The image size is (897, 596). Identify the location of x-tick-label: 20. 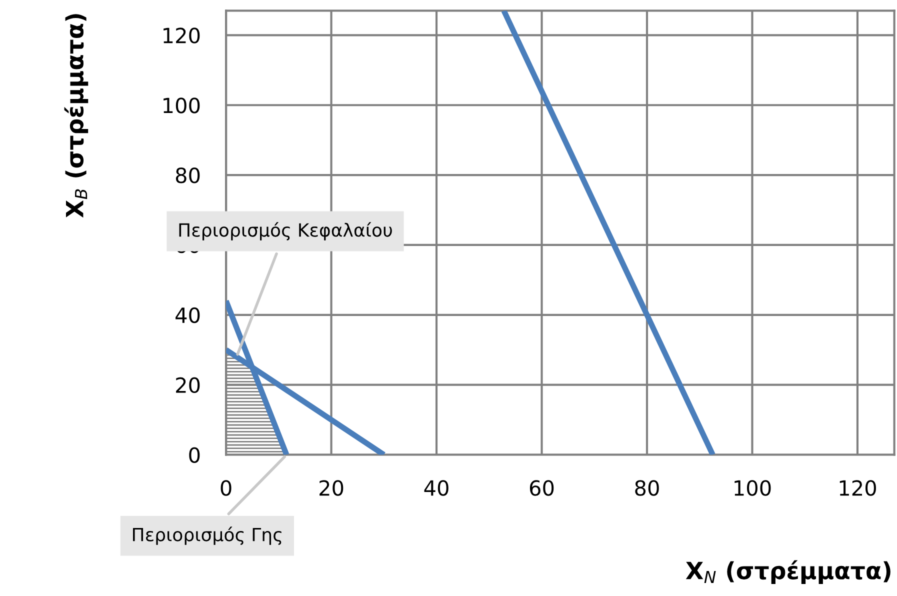
(332, 488).